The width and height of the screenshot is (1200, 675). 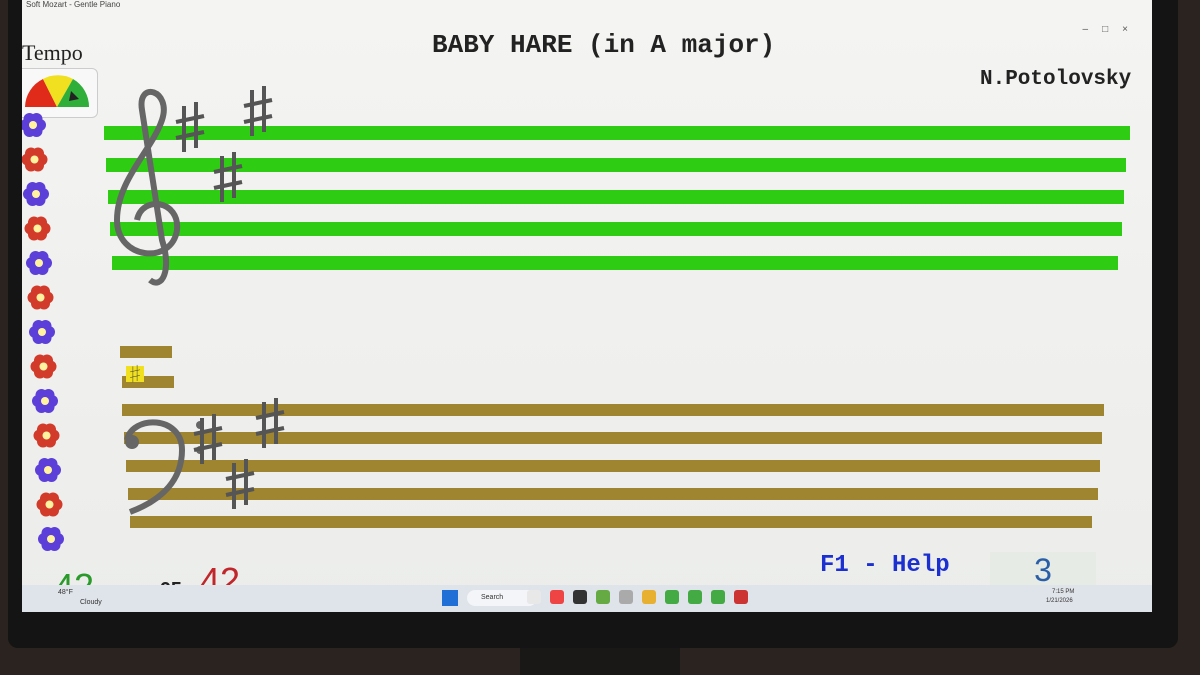 I want to click on composer: N.Potolovsky, so click(x=1056, y=79).